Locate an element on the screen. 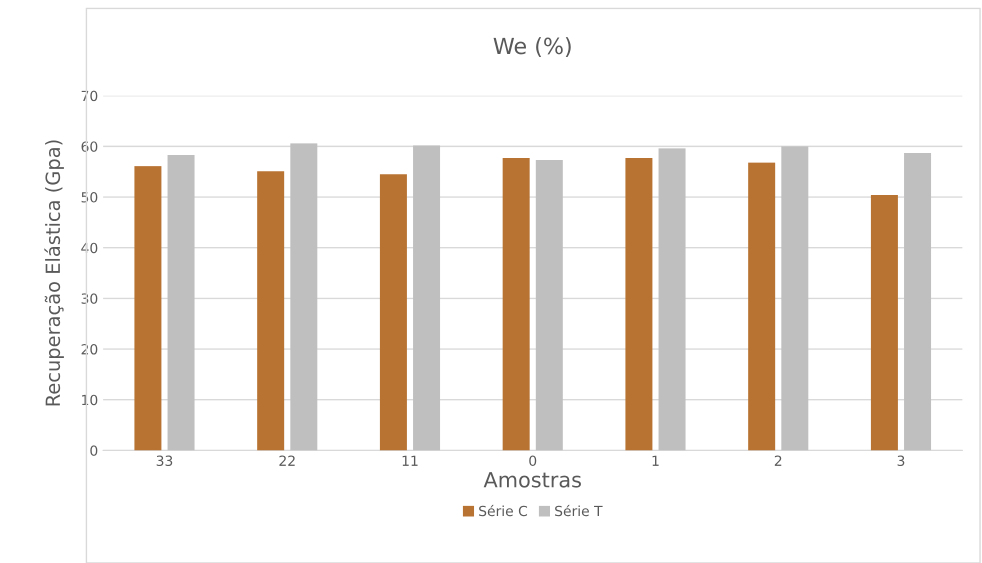  x-tick-label: 33 is located at coordinates (164, 461).